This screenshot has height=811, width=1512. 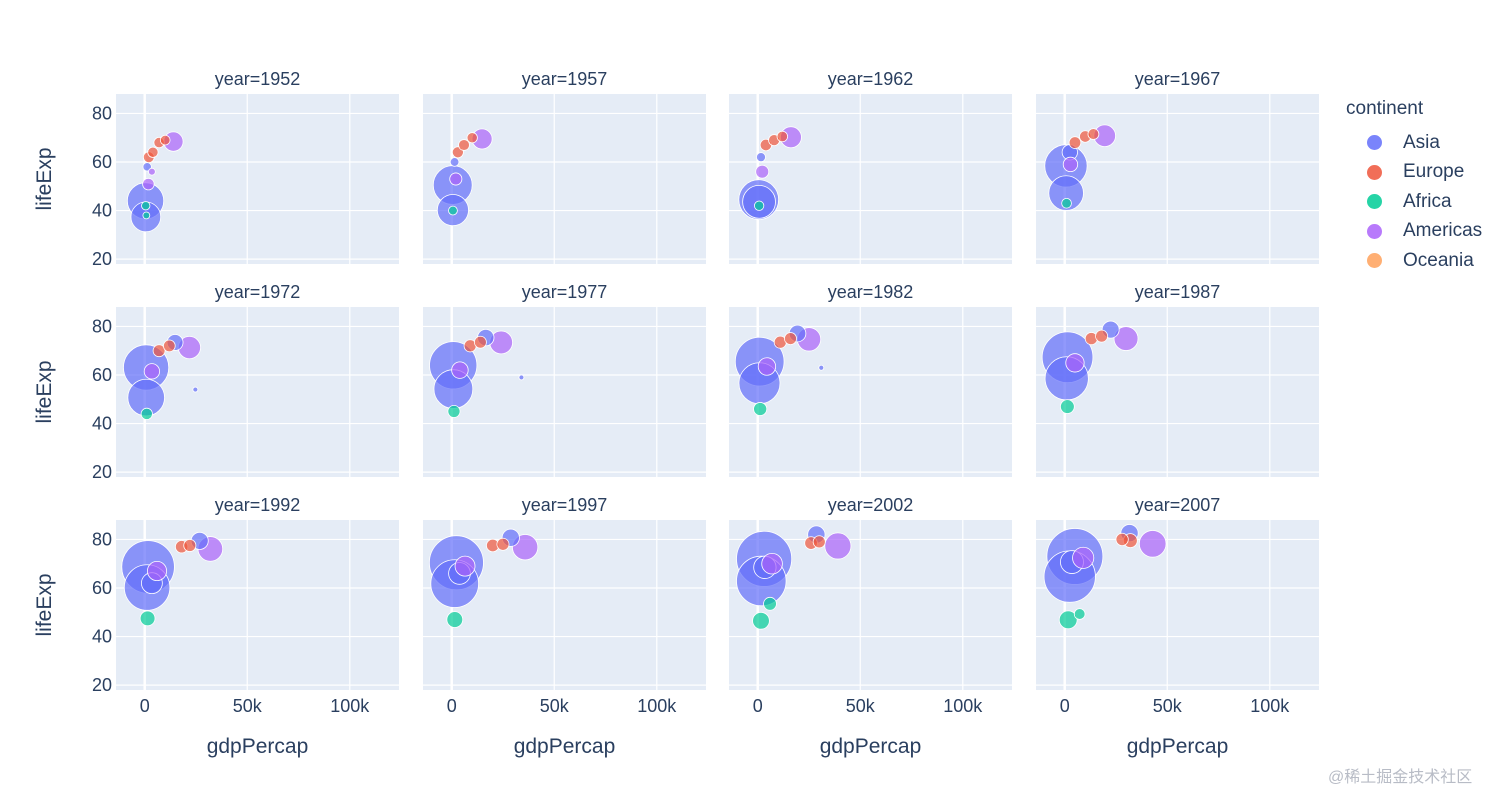 I want to click on legend-title: continent, so click(x=1385, y=108).